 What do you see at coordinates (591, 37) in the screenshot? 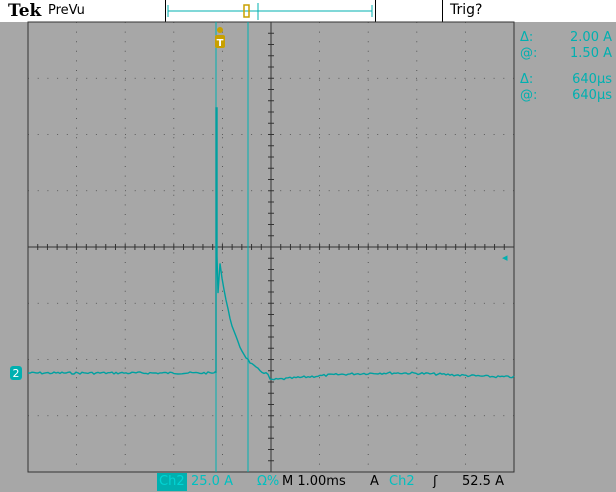
I see `delta-amplitude-value: 2.00 A` at bounding box center [591, 37].